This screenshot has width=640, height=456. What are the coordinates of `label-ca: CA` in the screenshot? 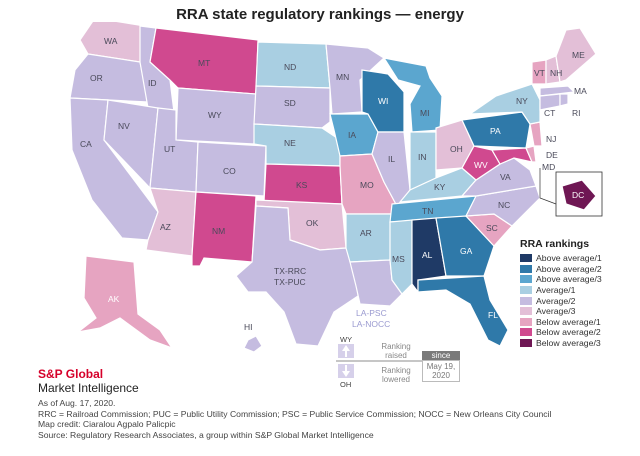 It's located at (86, 144).